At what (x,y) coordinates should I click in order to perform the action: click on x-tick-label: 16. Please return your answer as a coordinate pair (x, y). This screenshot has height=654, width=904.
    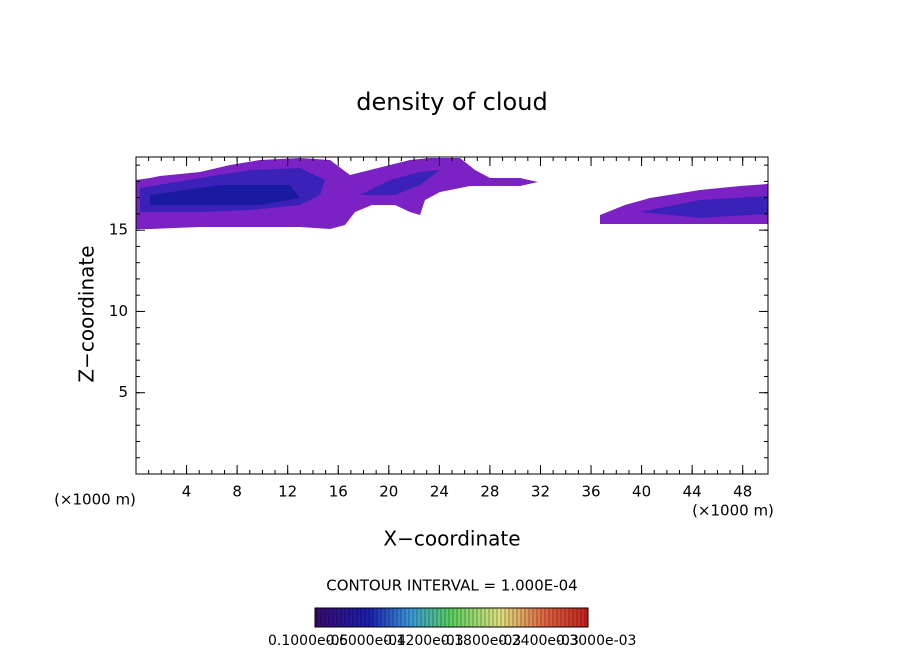
    Looking at the image, I should click on (338, 492).